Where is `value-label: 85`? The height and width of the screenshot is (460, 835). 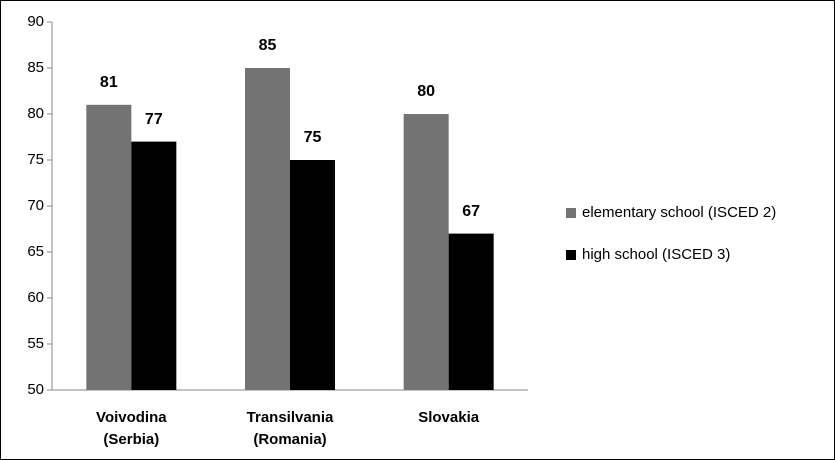
value-label: 85 is located at coordinates (268, 45).